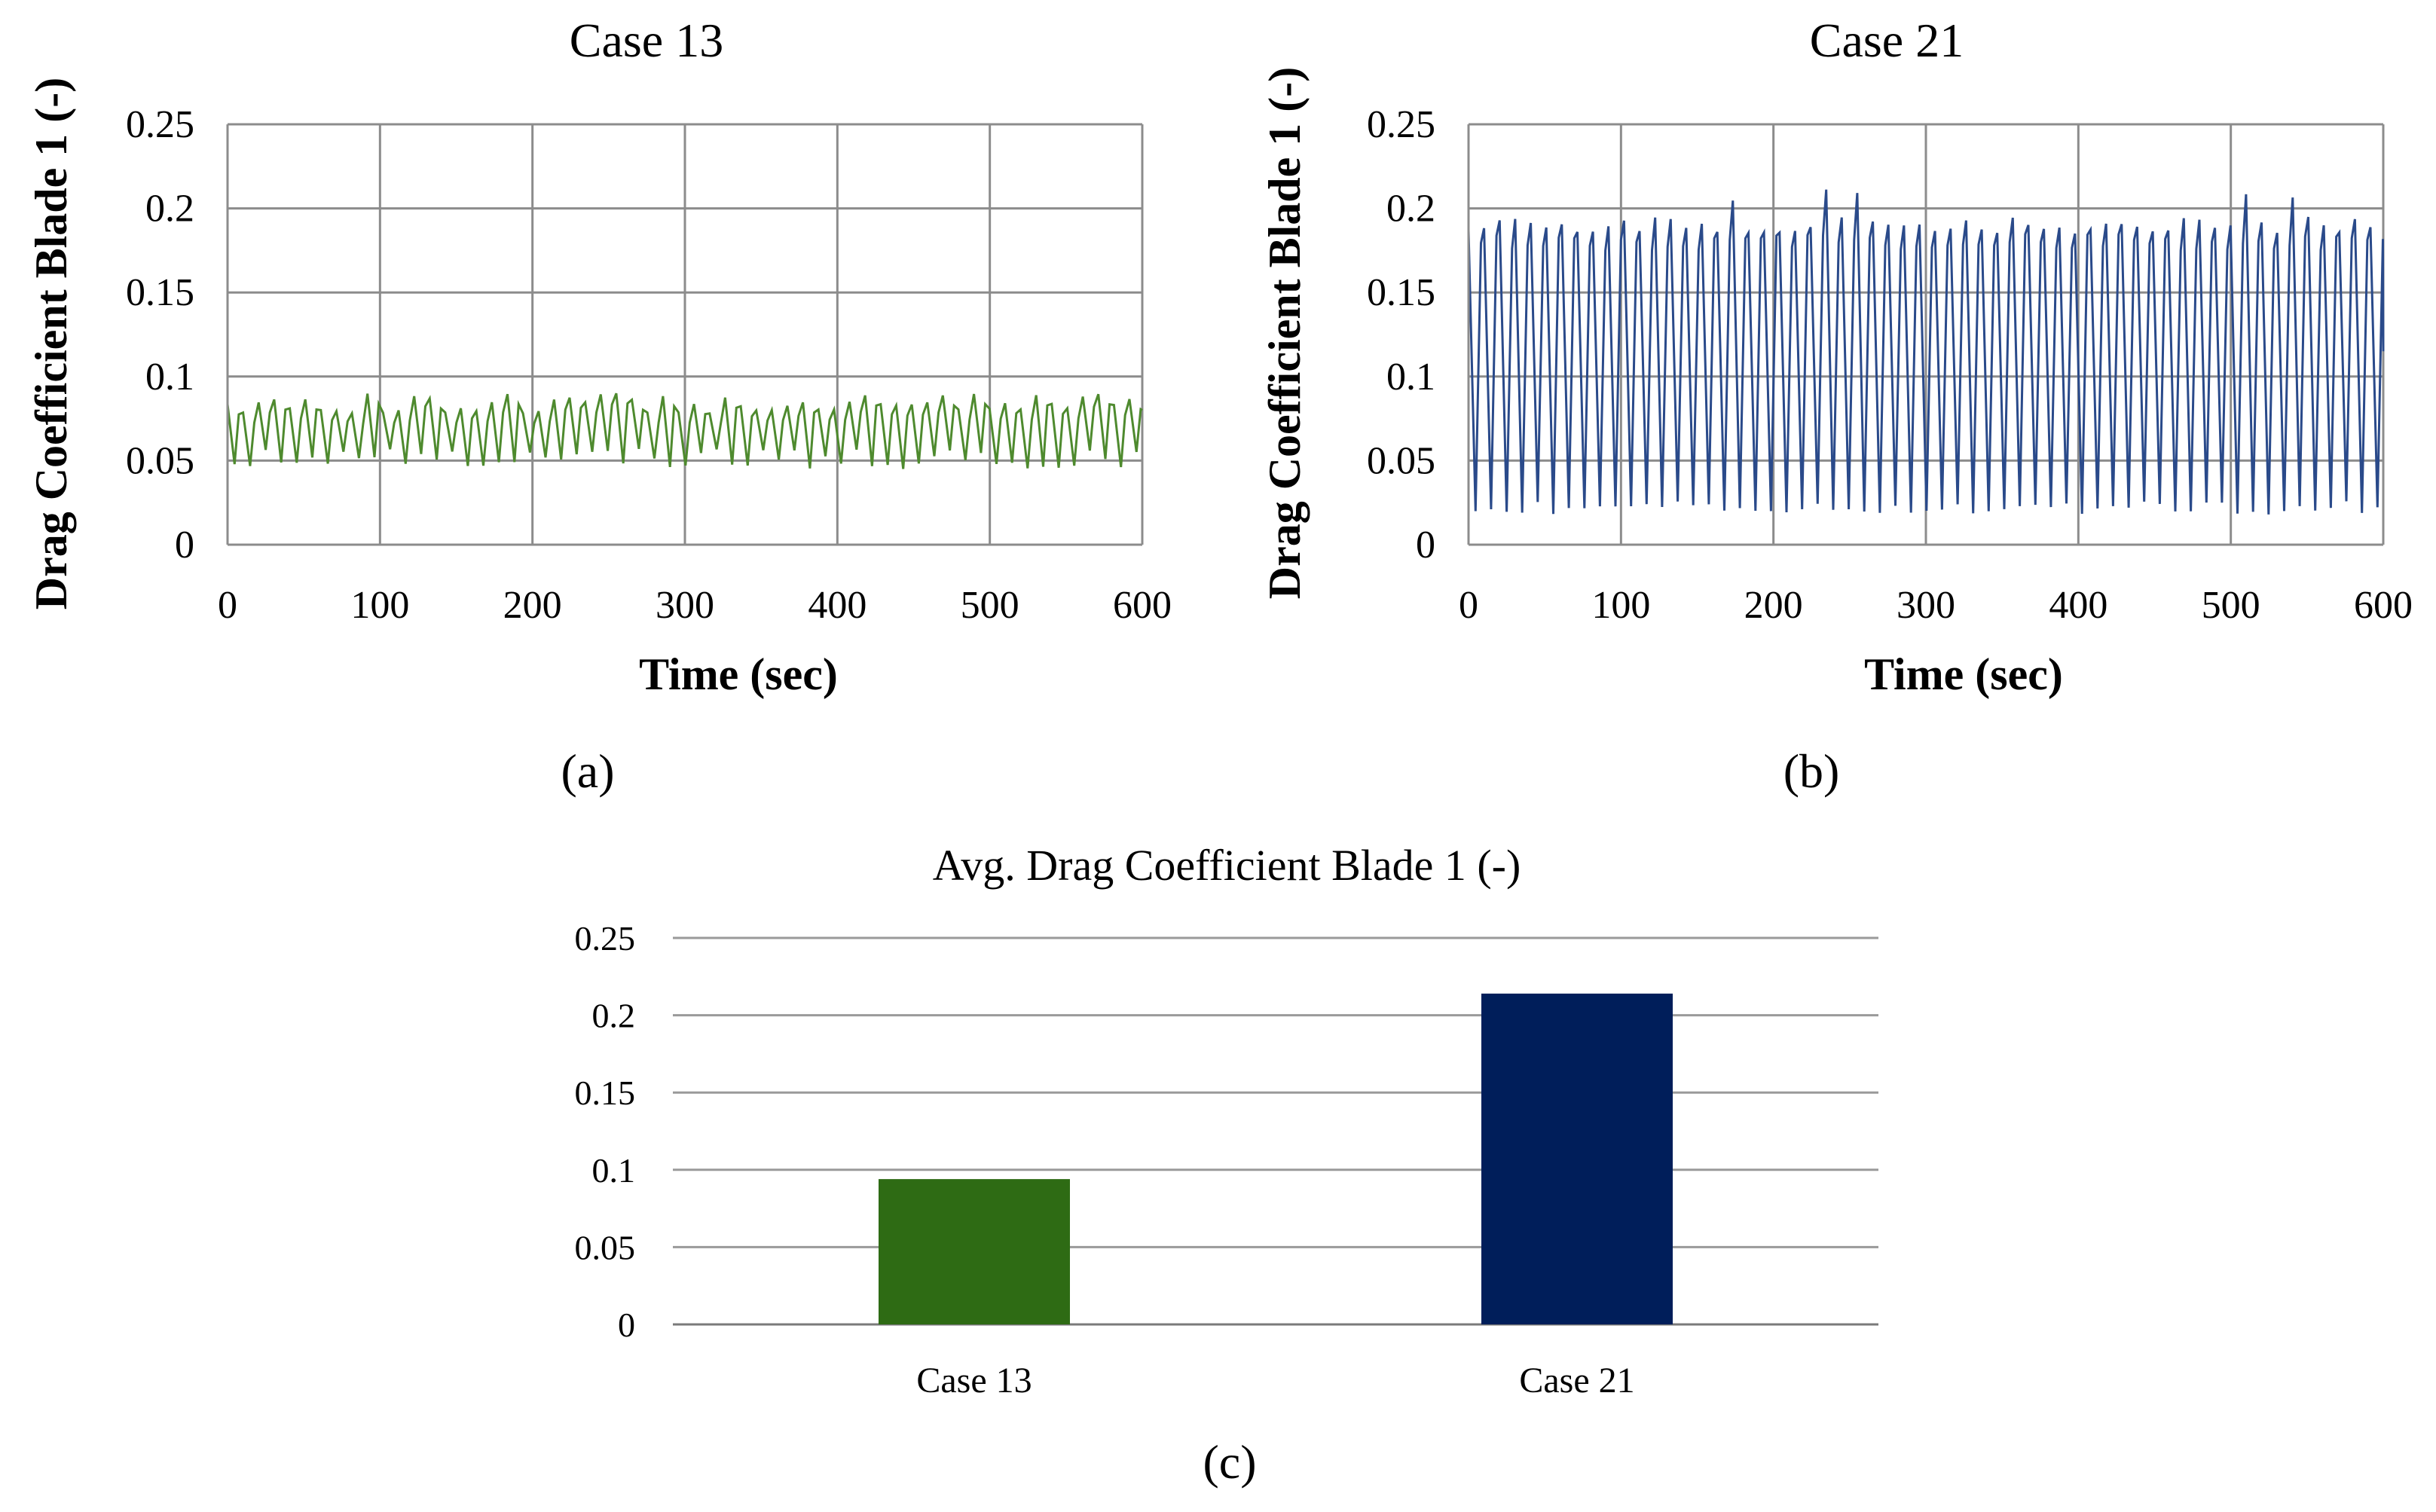 The height and width of the screenshot is (1512, 2436). I want to click on chart-c-panel-label: (c), so click(1229, 1462).